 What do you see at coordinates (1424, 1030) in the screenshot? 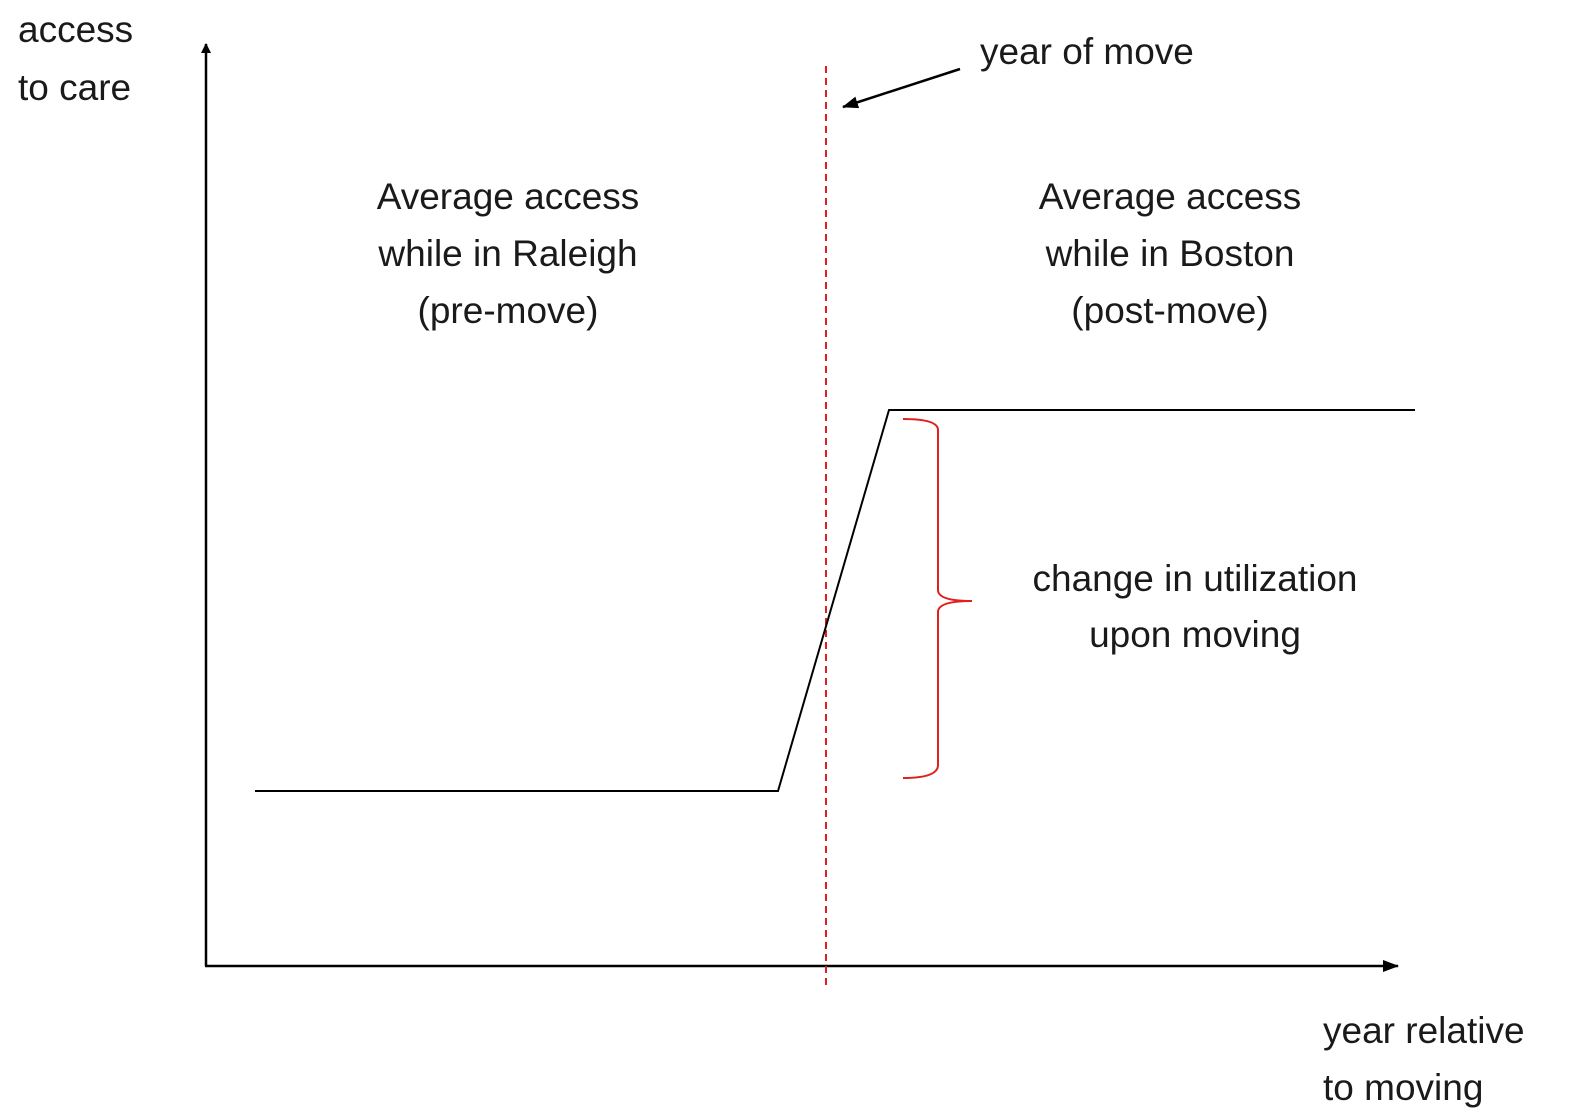
I see `x-axis-label: year relative` at bounding box center [1424, 1030].